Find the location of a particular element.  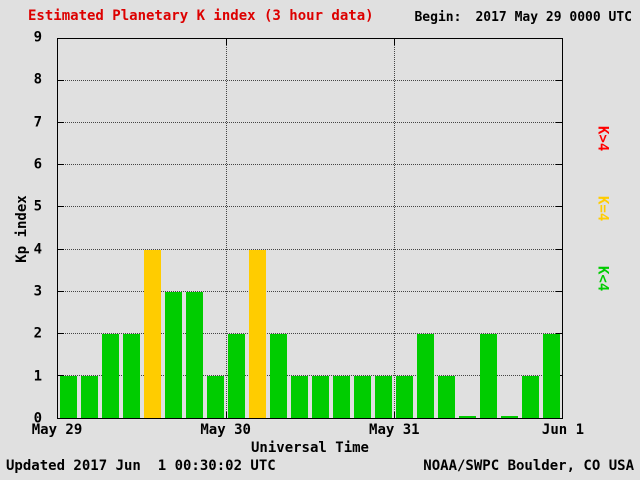

y-tick-label: 1 is located at coordinates (37, 376).